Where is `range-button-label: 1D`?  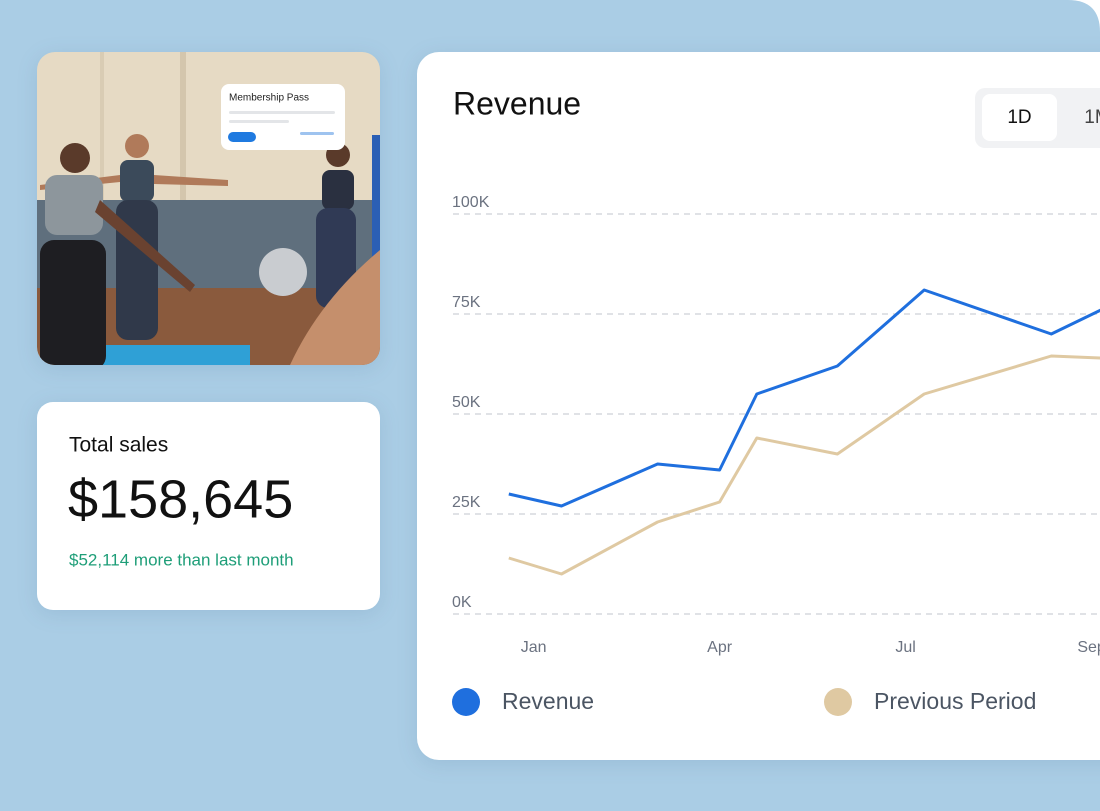
range-button-label: 1D is located at coordinates (1019, 117).